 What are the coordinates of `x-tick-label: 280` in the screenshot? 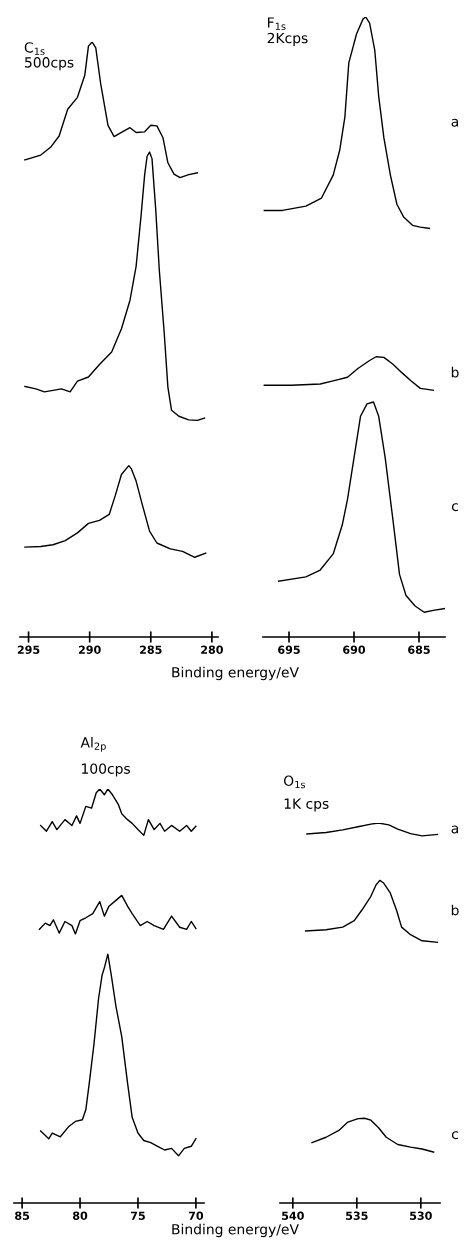 It's located at (212, 649).